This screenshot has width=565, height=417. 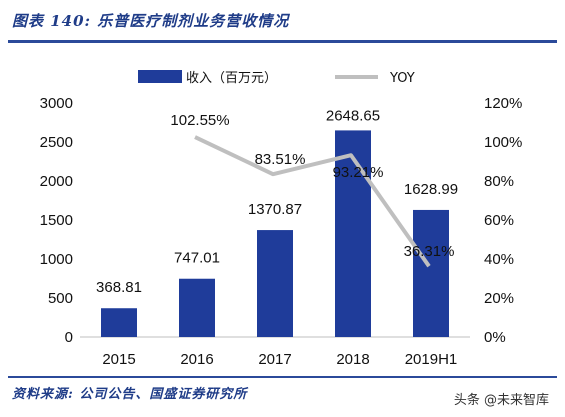 What do you see at coordinates (499, 259) in the screenshot?
I see `right-tick-label: 40%` at bounding box center [499, 259].